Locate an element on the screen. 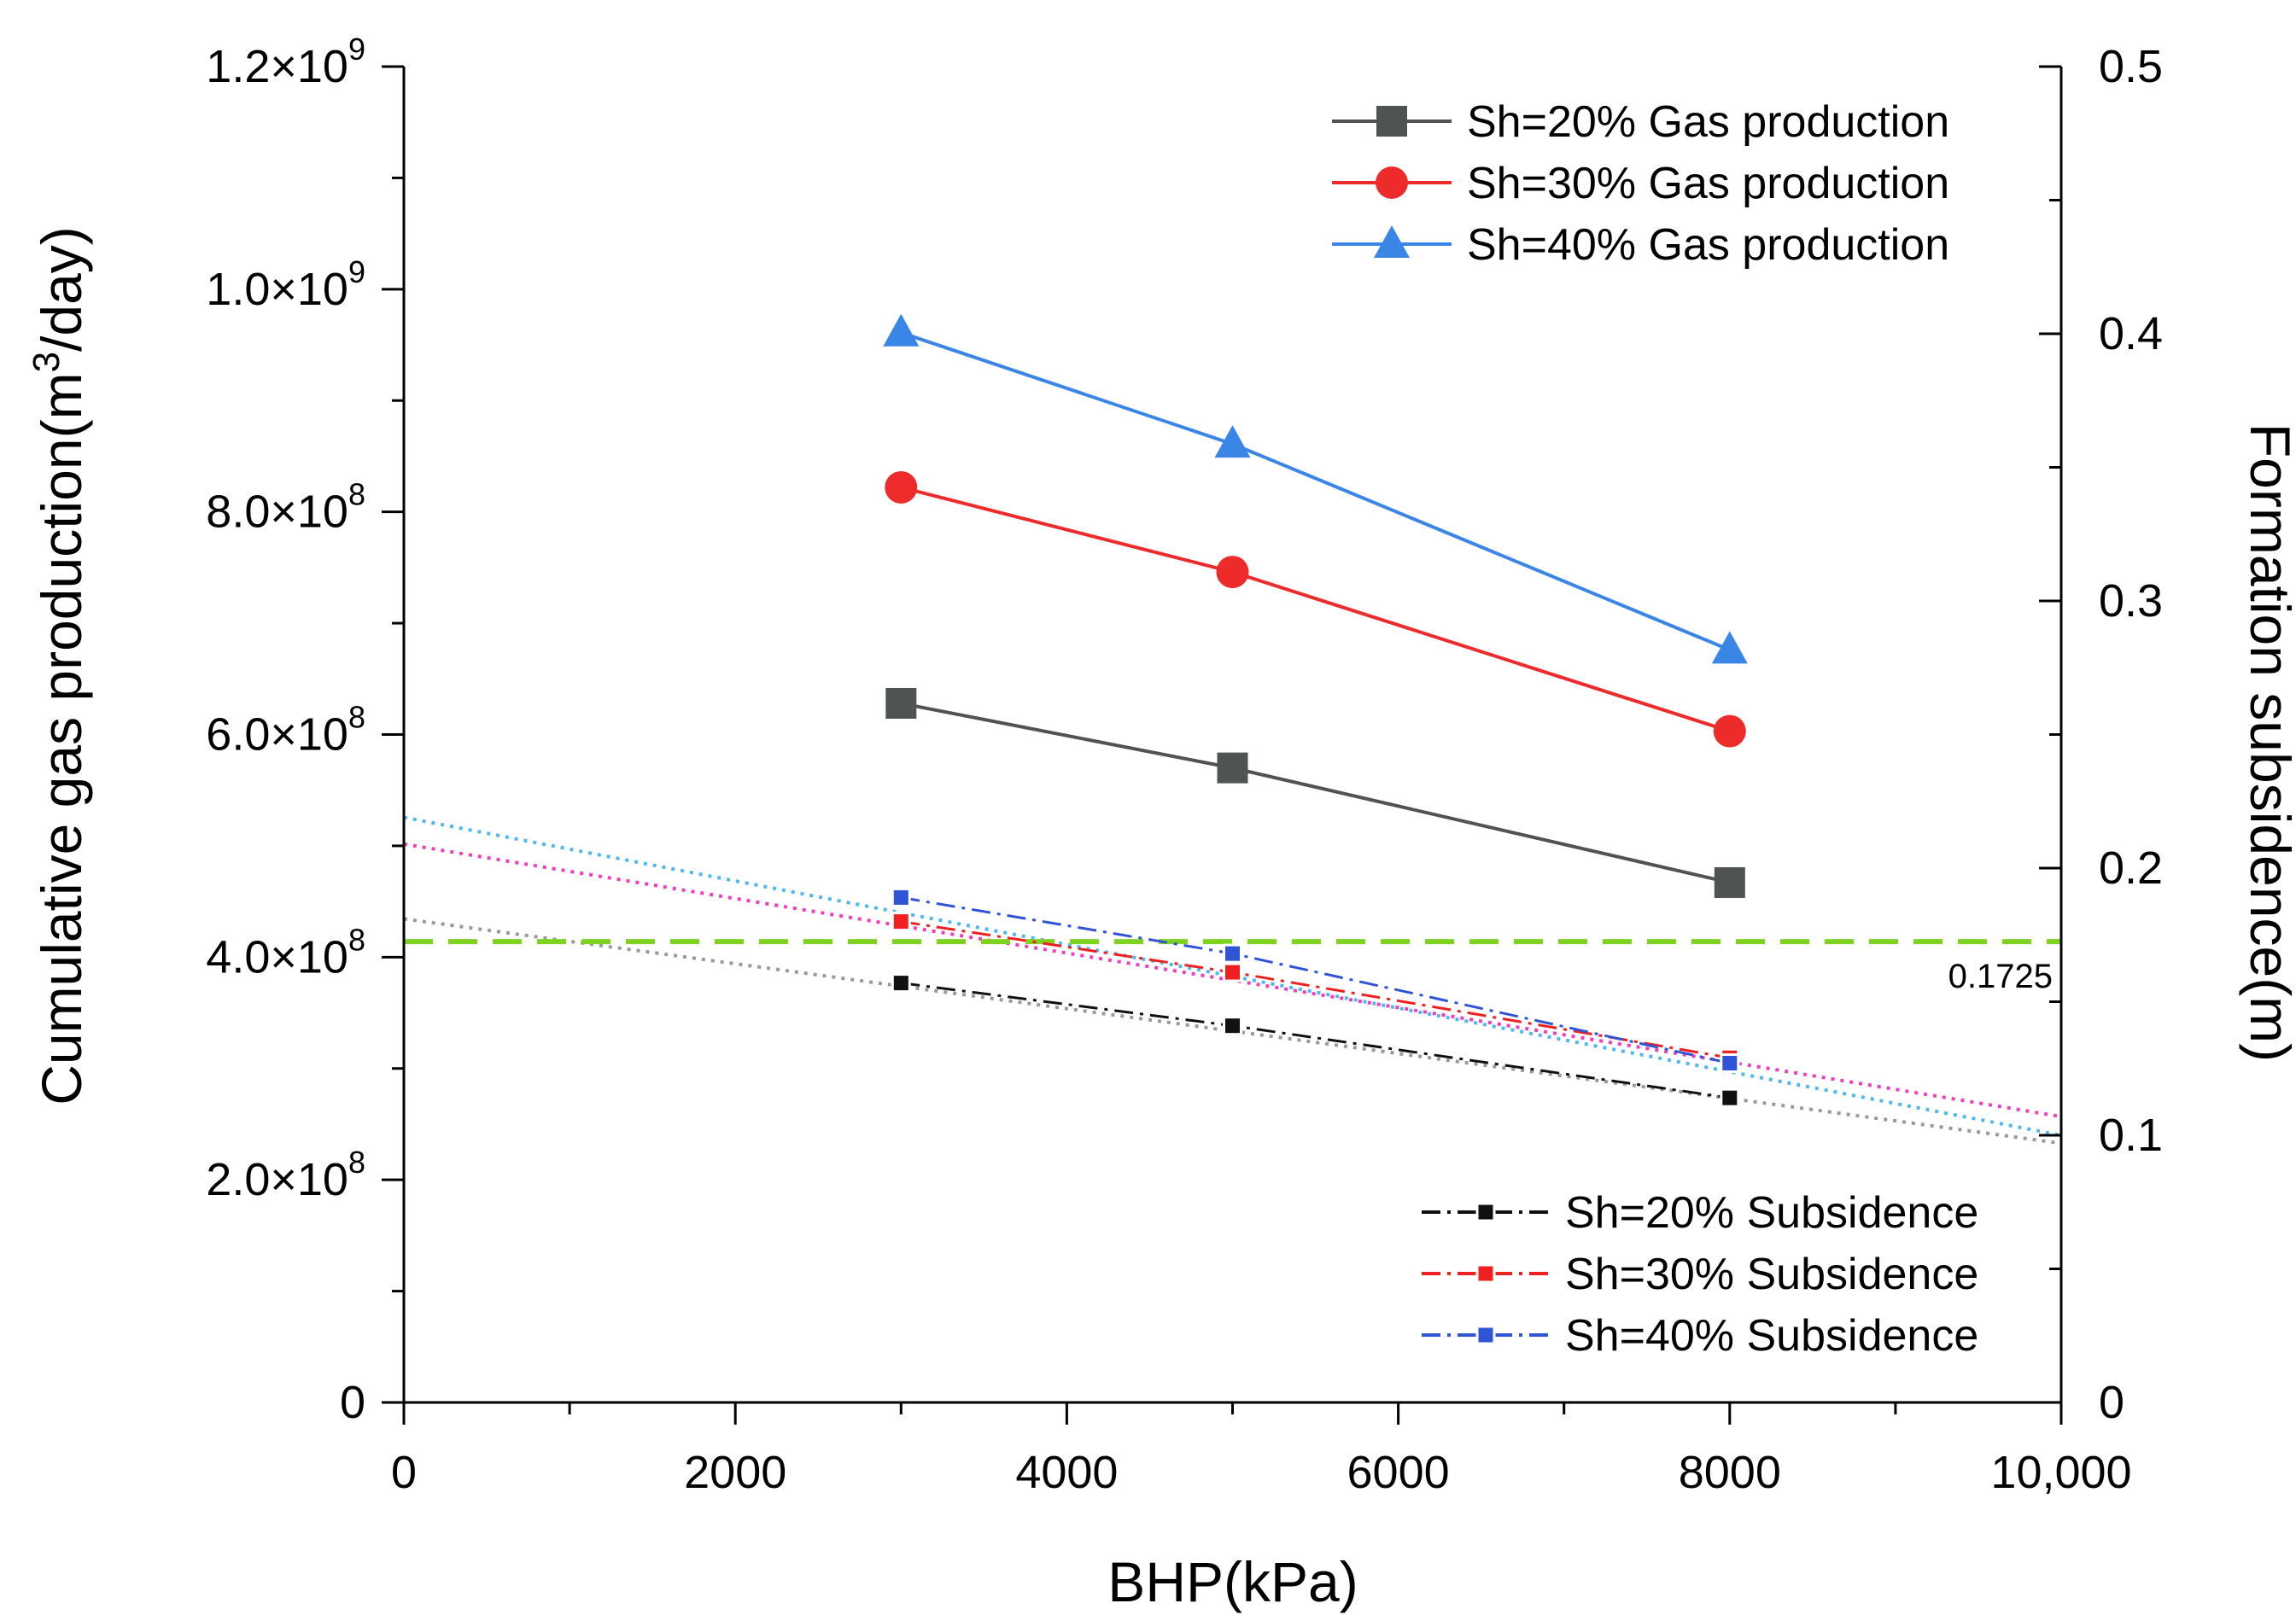 The width and height of the screenshot is (2296, 1615). legend-label: Sh=30% Gas production is located at coordinates (1708, 183).